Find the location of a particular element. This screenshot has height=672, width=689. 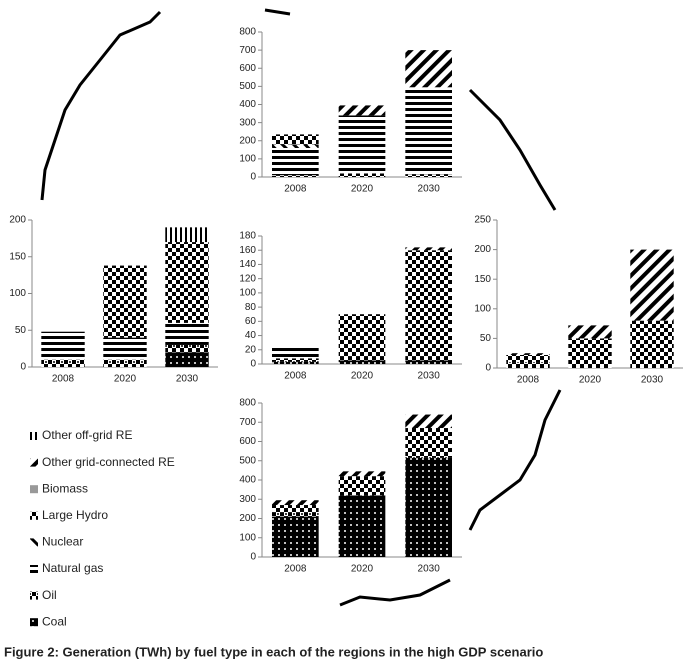

y-tick-label: 160 is located at coordinates (247, 250).